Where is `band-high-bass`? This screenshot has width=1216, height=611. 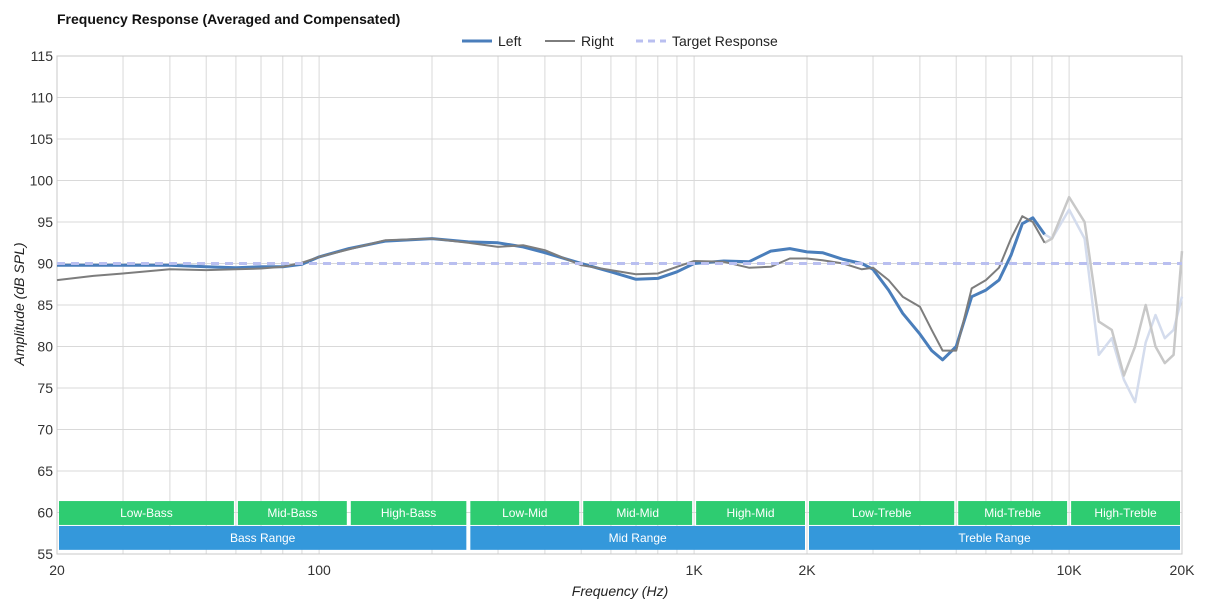
band-high-bass is located at coordinates (408, 513).